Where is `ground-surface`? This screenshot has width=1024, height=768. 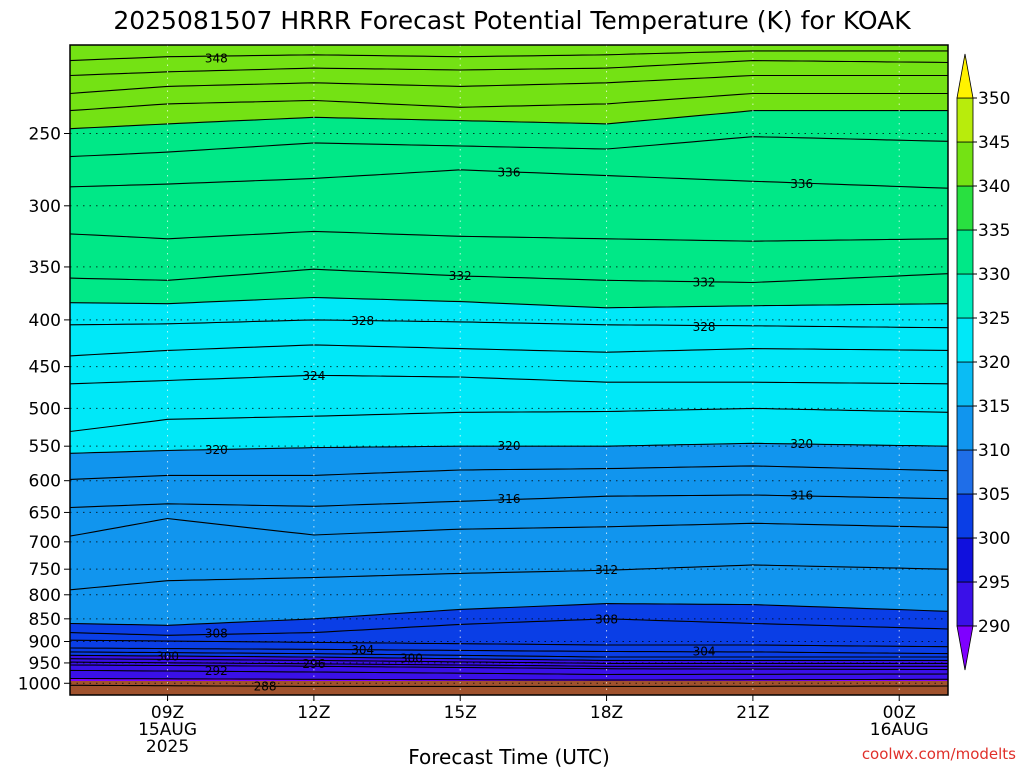
ground-surface is located at coordinates (509, 688).